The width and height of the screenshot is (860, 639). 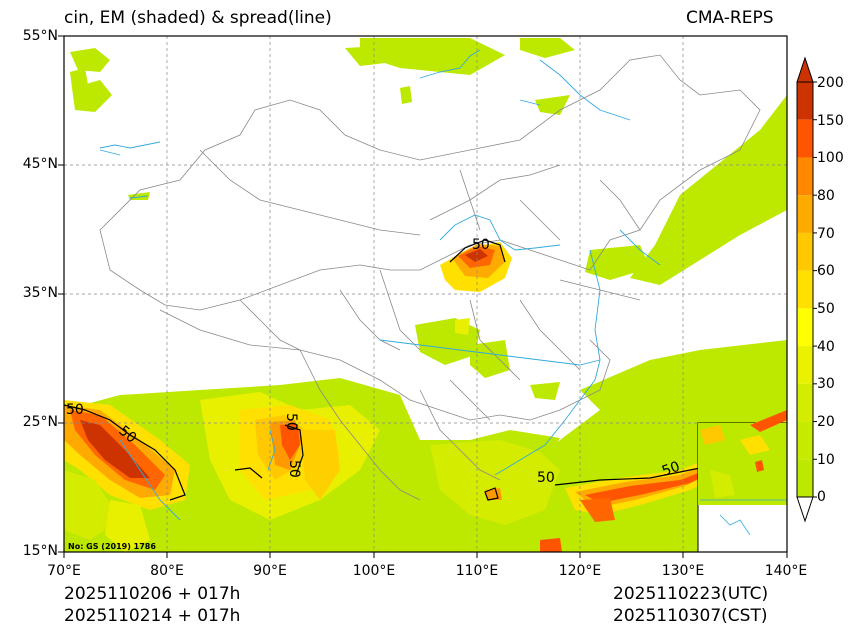 I want to click on colorbar-extend-max, so click(x=805, y=69).